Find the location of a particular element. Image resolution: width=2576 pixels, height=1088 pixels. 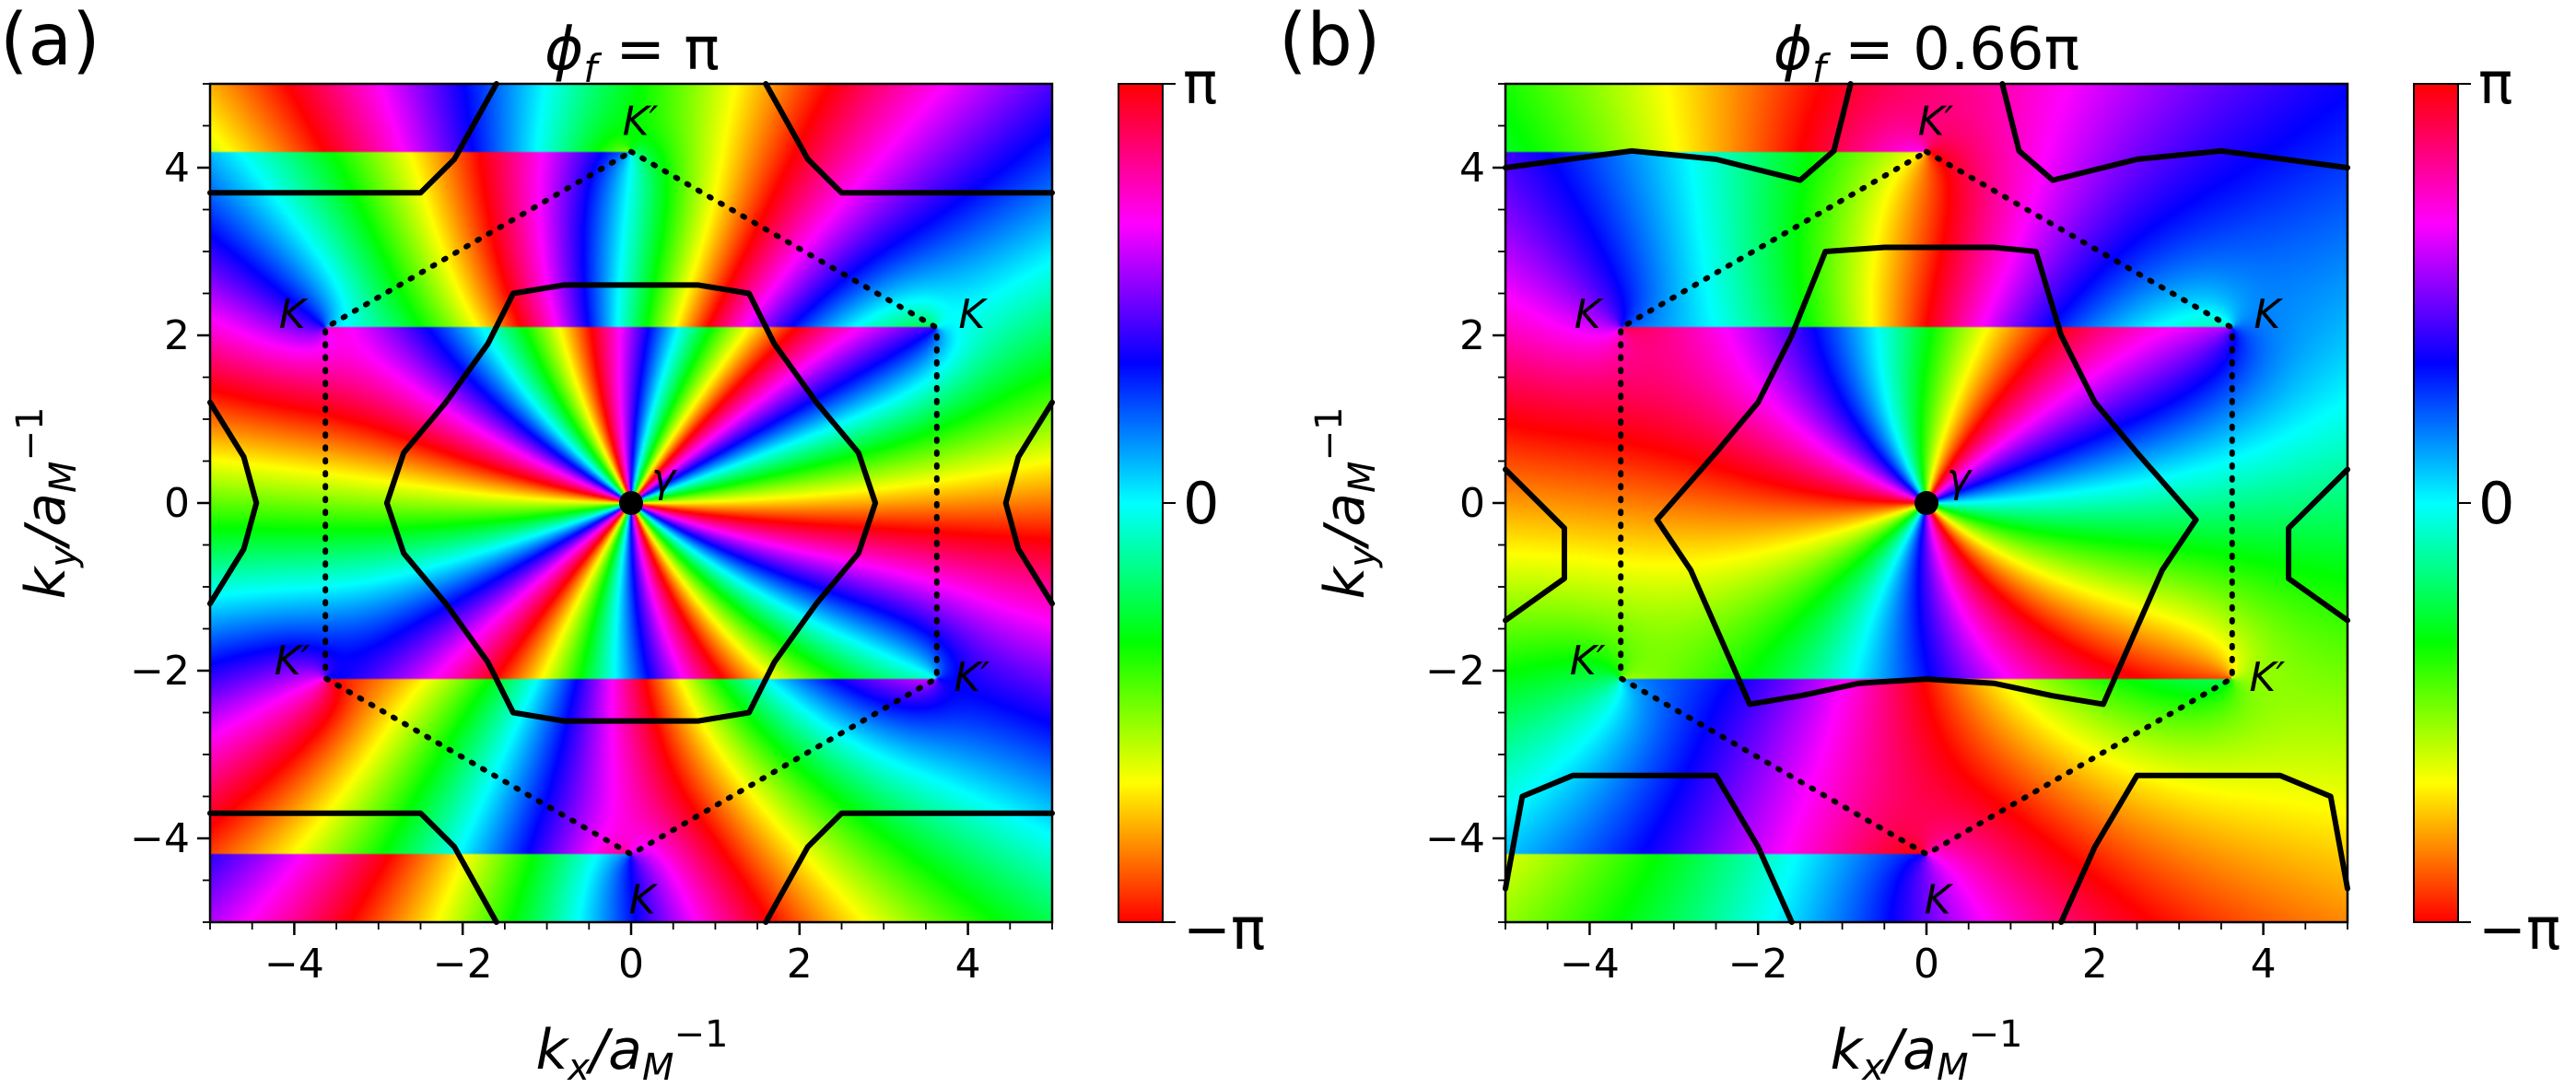

title-rest: = 0.66π is located at coordinates (1952, 50).